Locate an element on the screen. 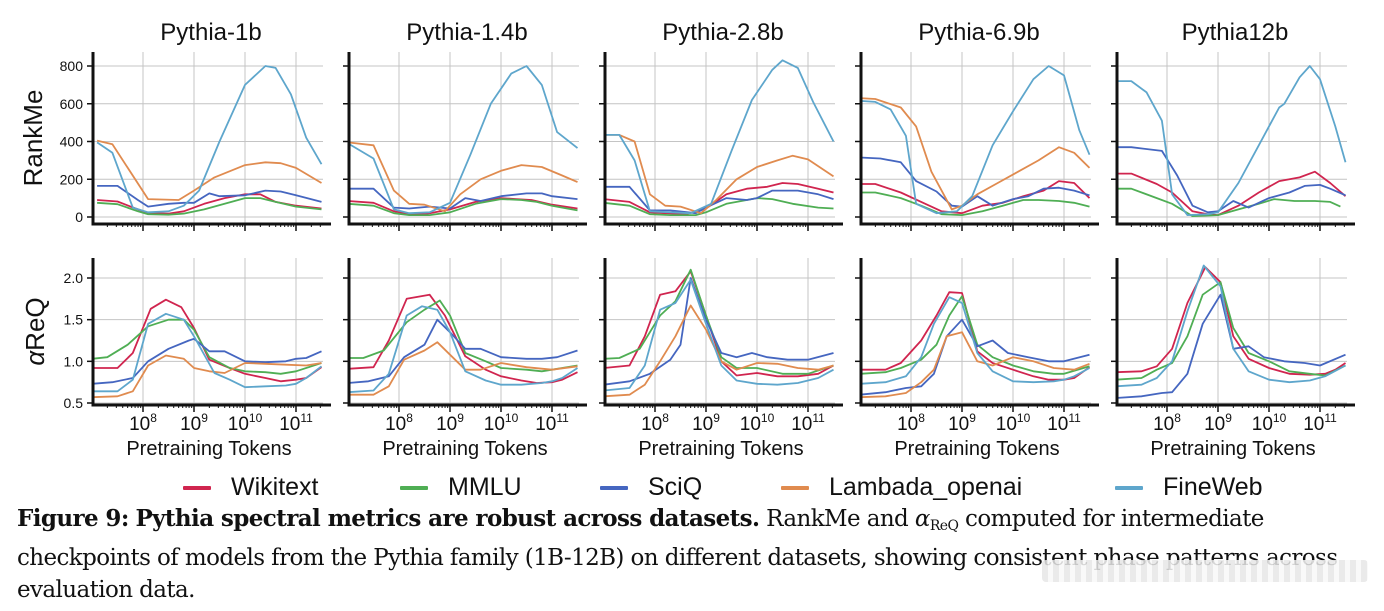  legend-label: SciQ is located at coordinates (675, 487).